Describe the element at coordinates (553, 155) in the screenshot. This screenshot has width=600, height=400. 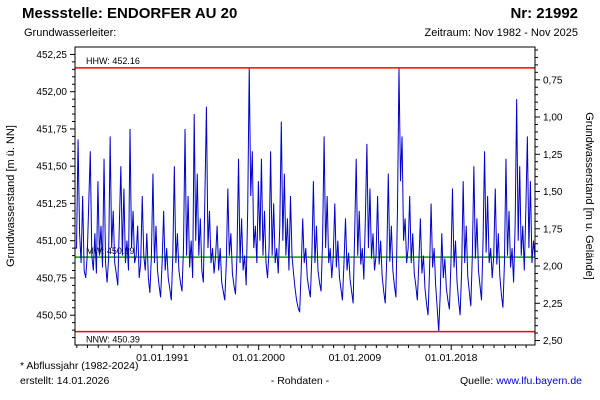
I see `y-right-tick-label: 1,25` at that location.